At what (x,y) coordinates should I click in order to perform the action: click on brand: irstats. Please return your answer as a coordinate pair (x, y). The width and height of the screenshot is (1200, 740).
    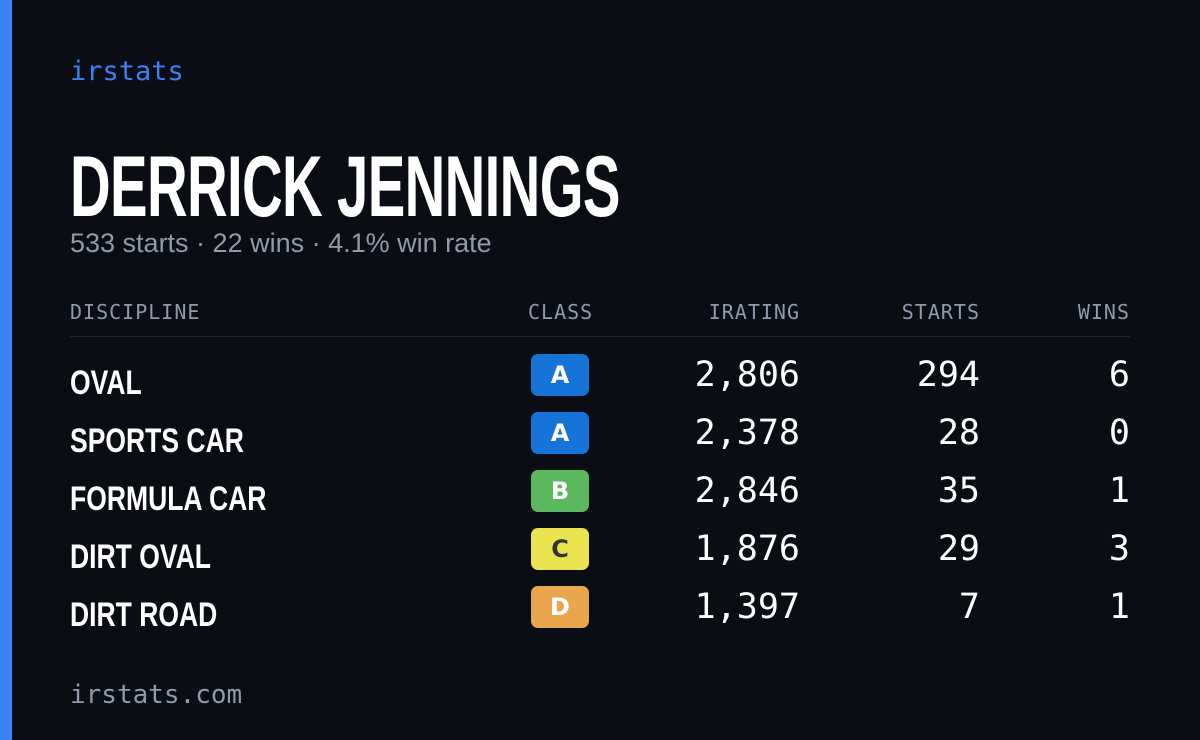
    Looking at the image, I should click on (127, 71).